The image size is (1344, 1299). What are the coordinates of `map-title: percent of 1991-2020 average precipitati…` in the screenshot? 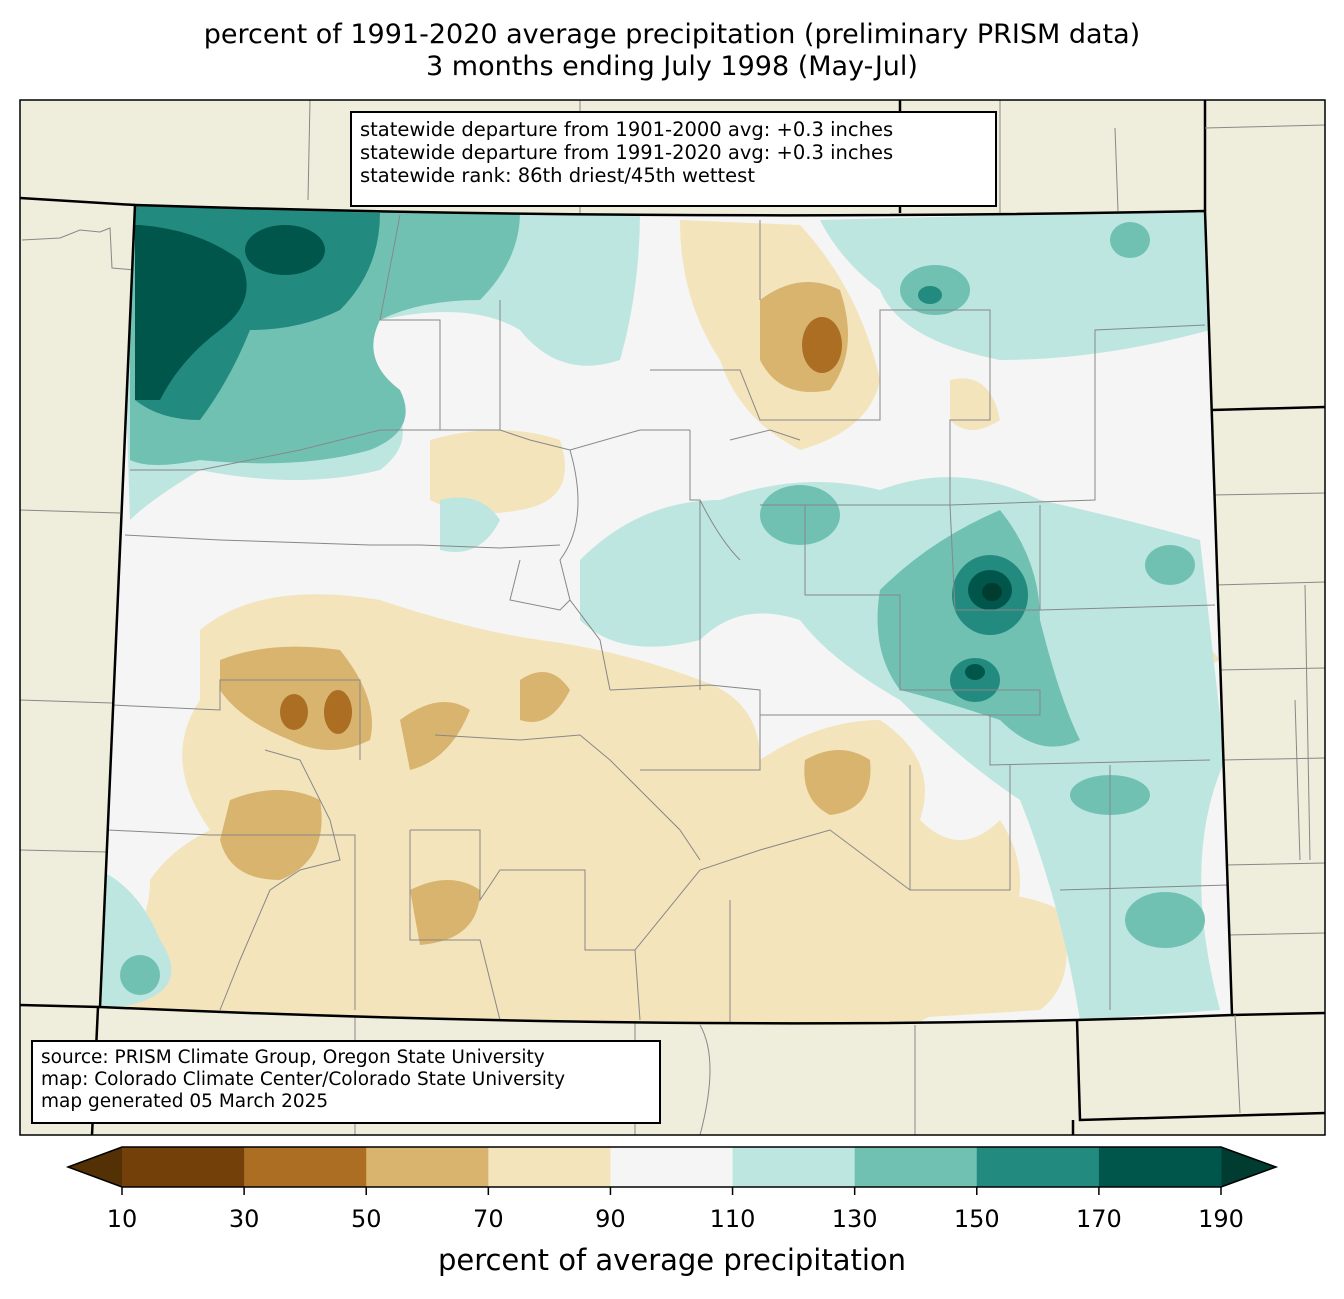 It's located at (672, 34).